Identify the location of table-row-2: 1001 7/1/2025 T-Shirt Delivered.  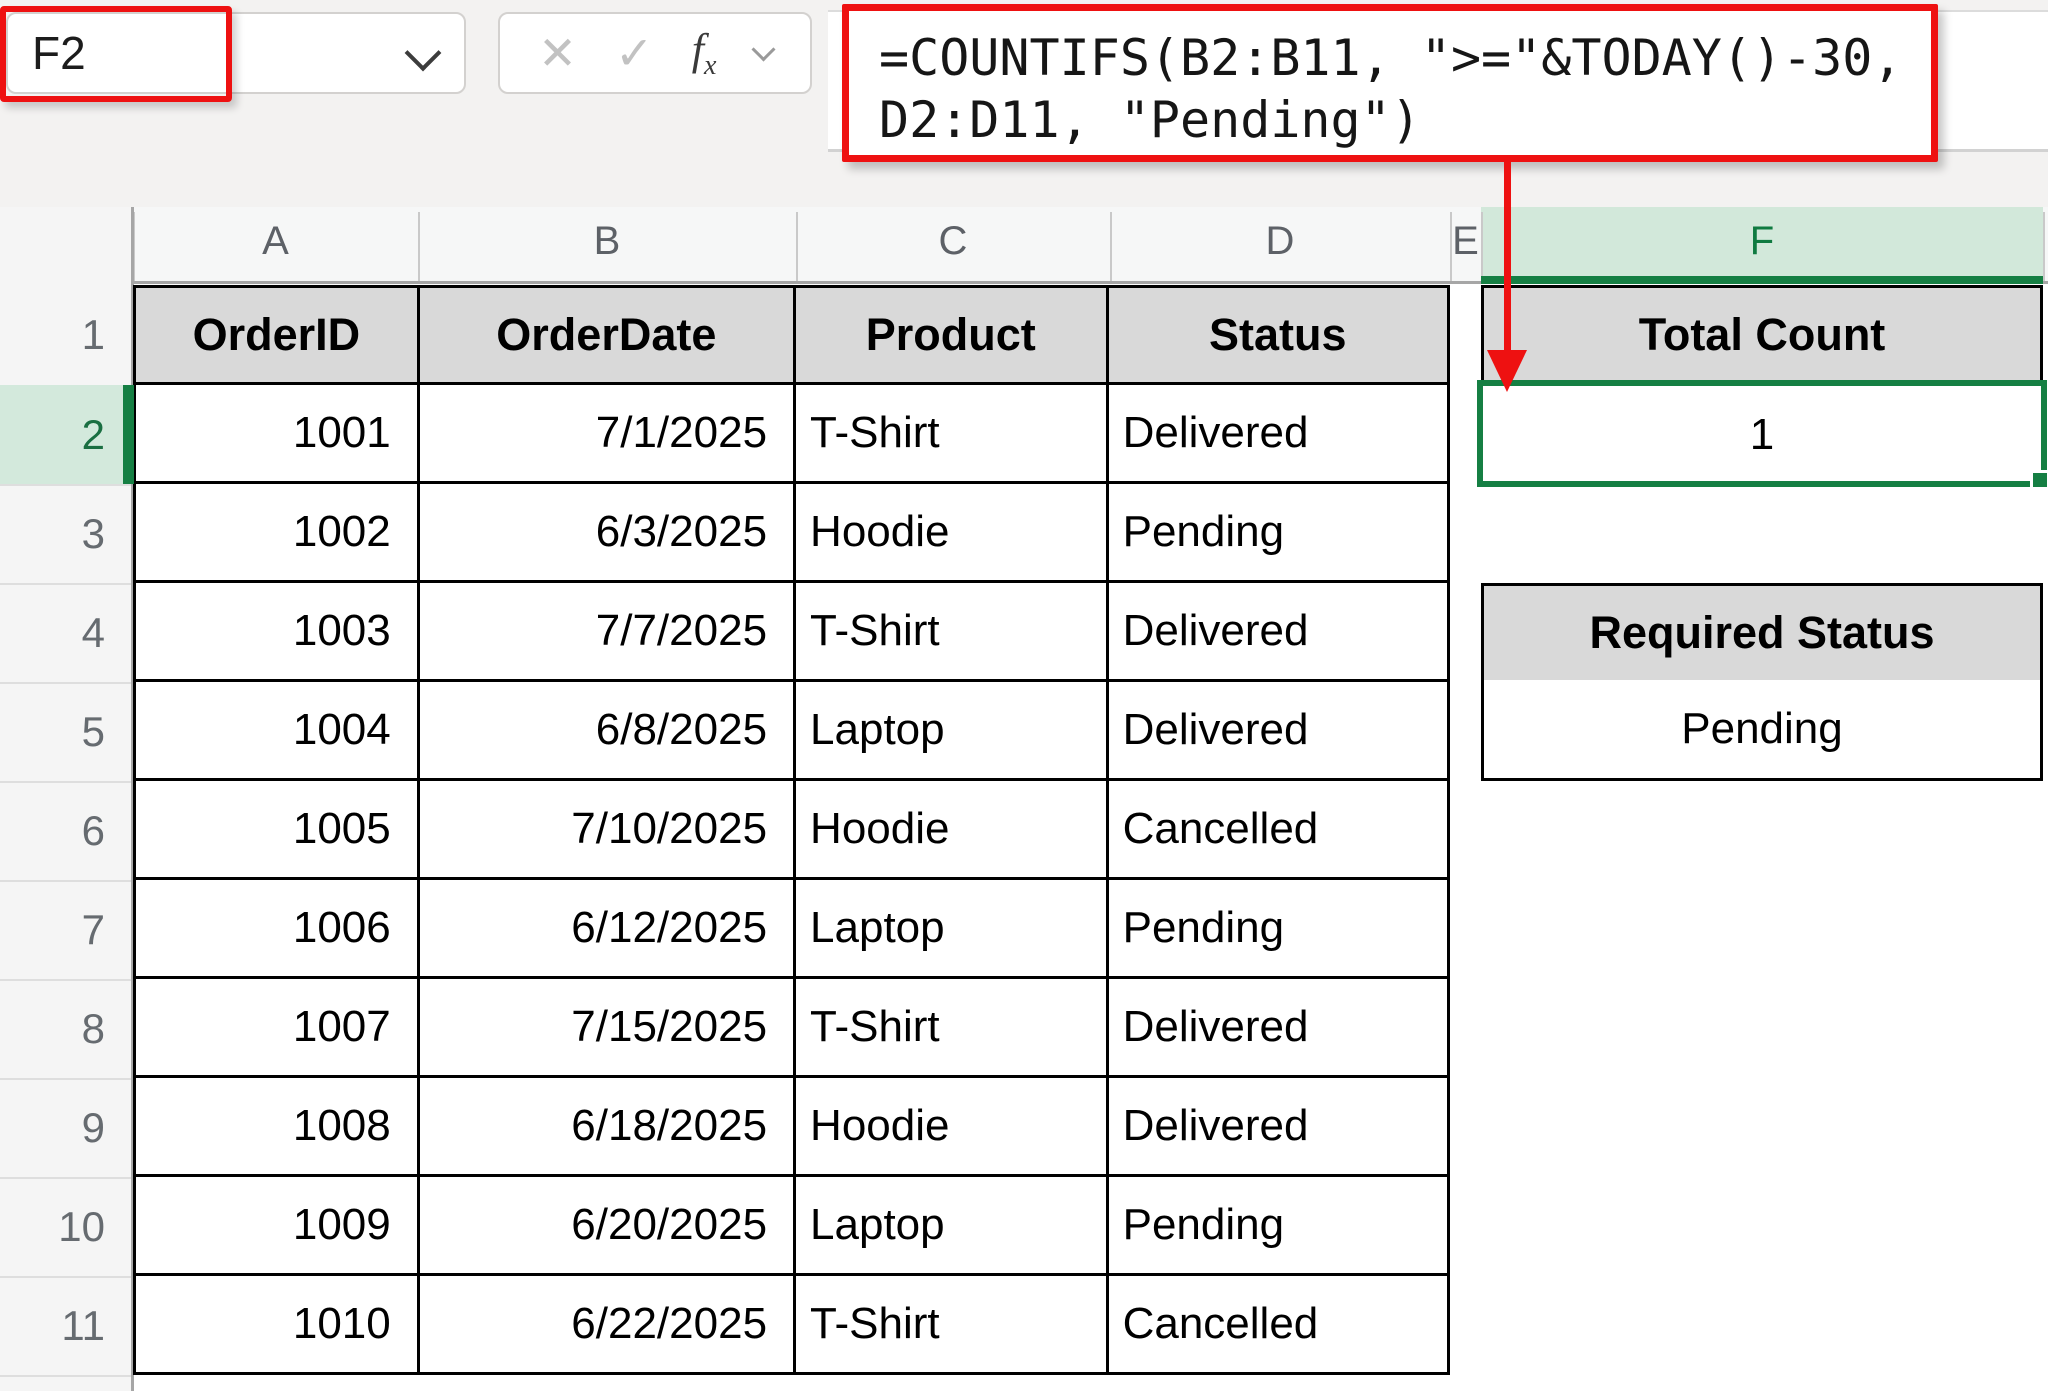
(791, 434).